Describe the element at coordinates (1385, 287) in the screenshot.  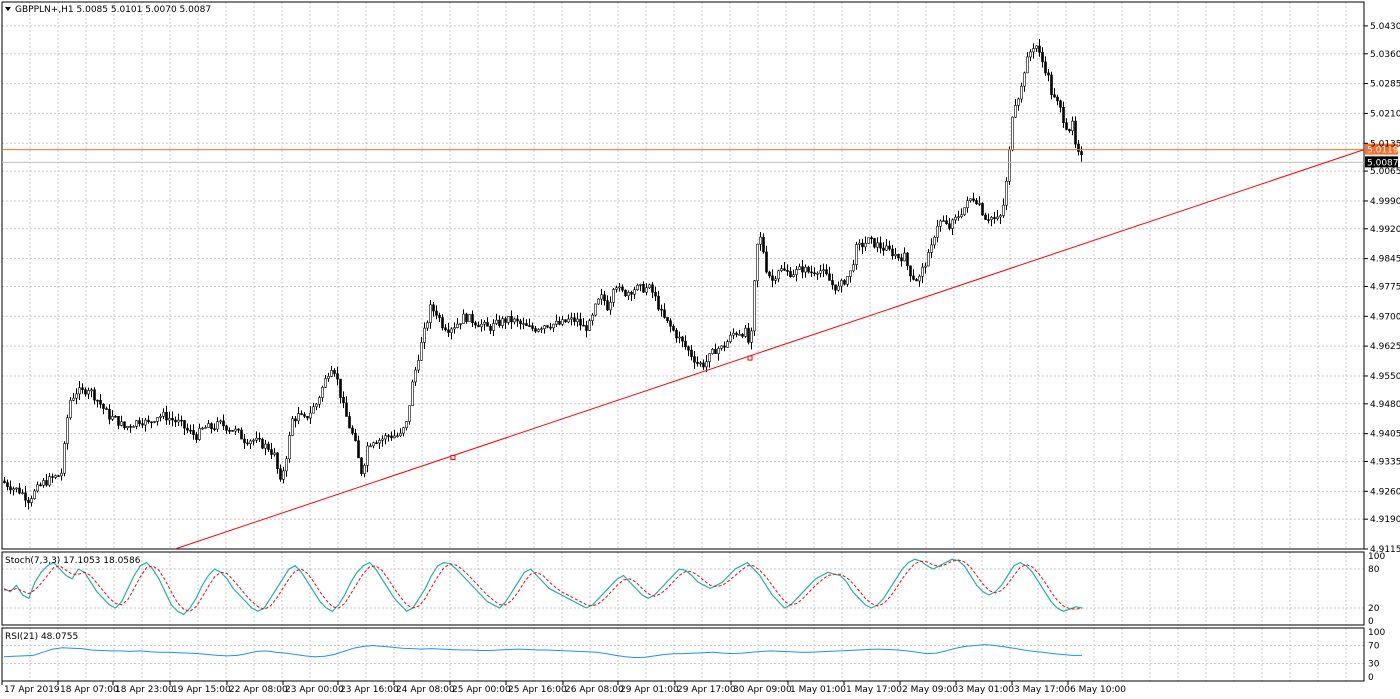
I see `y-tick-label: 4.9775` at that location.